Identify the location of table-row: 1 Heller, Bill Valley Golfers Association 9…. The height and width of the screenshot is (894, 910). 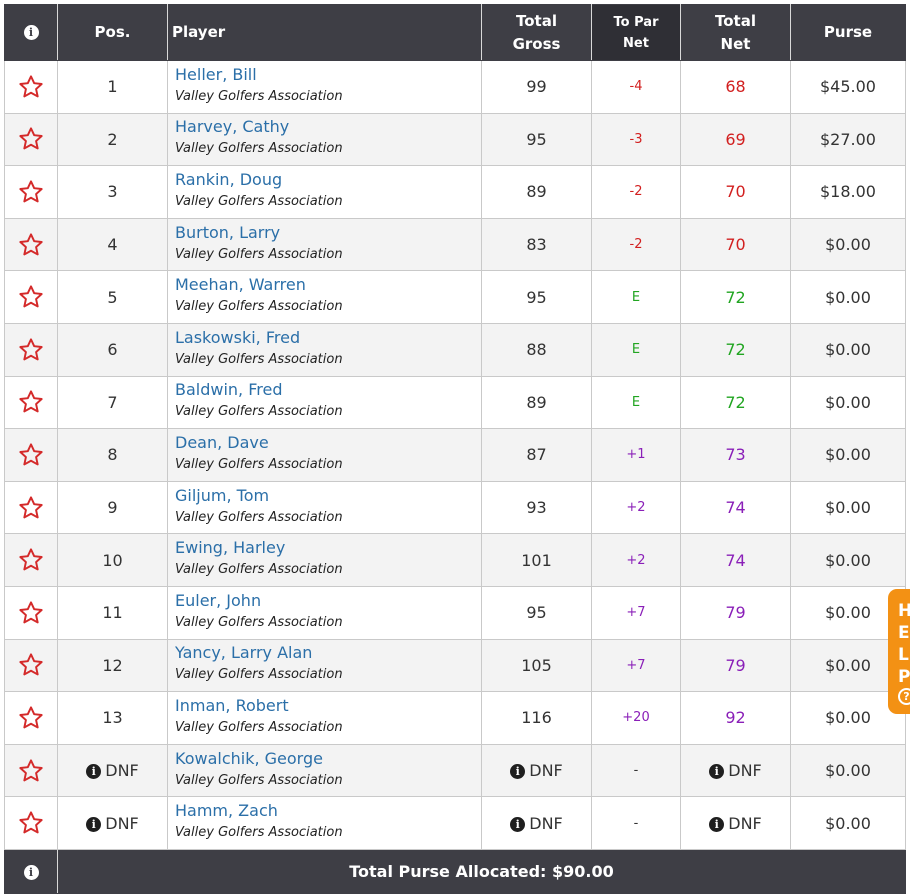
(455, 87).